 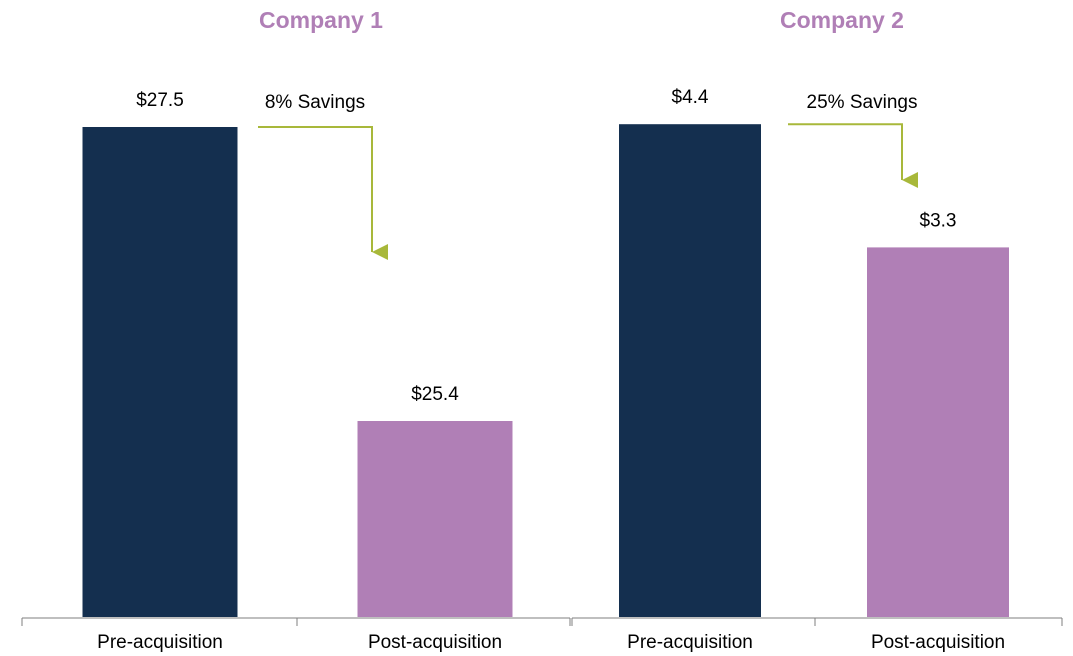 I want to click on value-label: $27.5, so click(x=160, y=100).